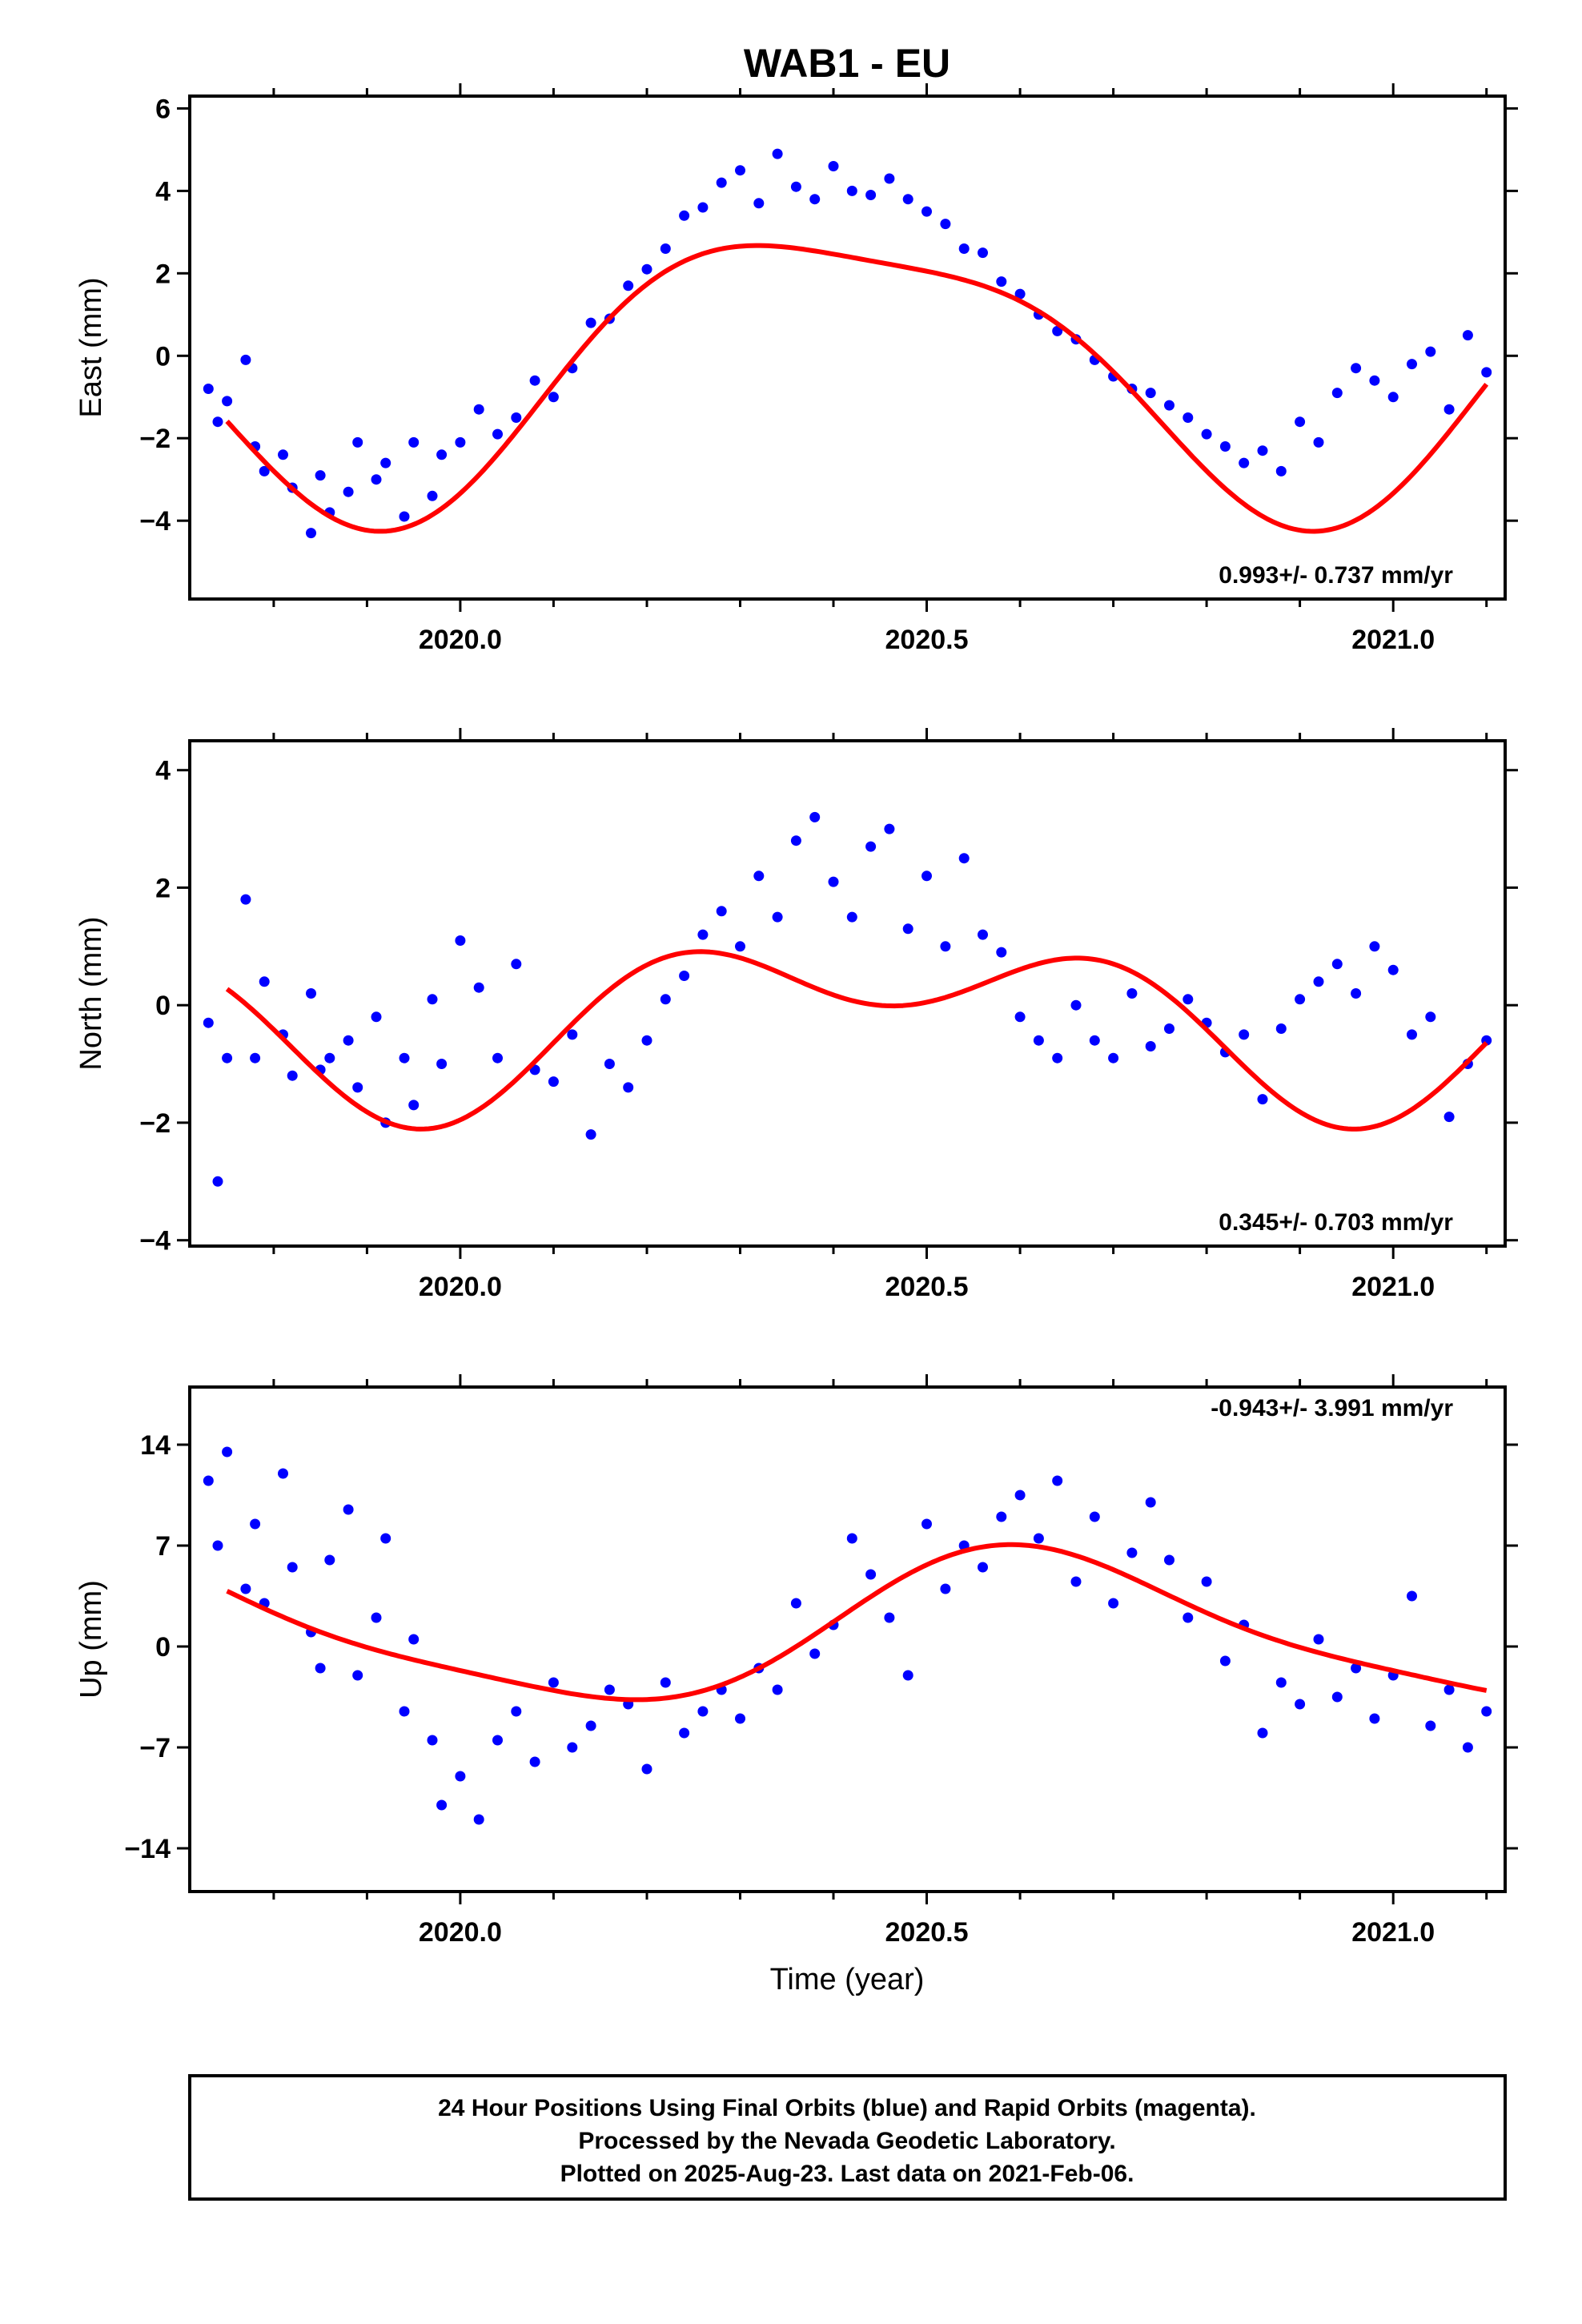 The image size is (1582, 2324). Describe the element at coordinates (163, 1006) in the screenshot. I see `north-y-tick-label: 0` at that location.